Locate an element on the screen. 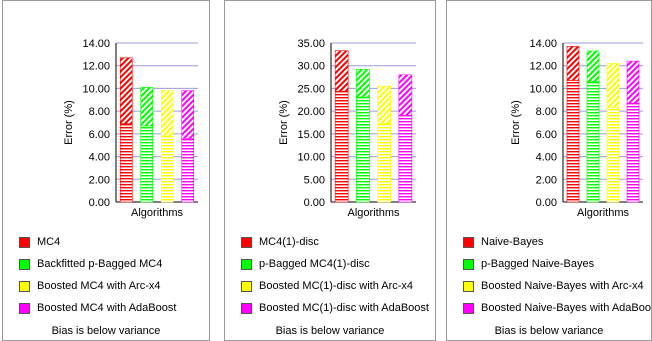  legend-label: Boosted Naive-Bayes with Arc-x4 is located at coordinates (562, 286).